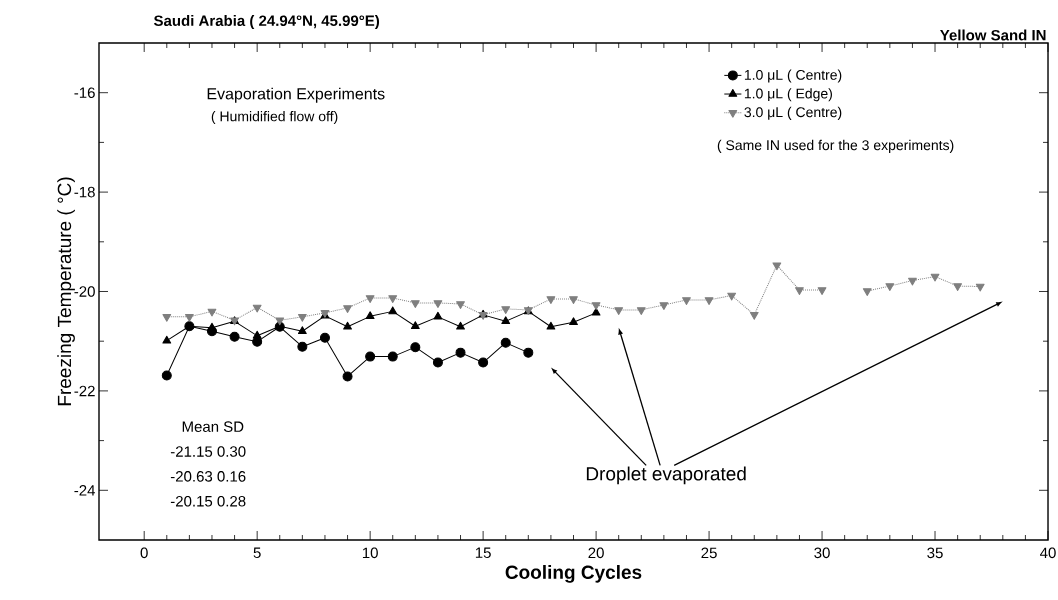  I want to click on x-axis-title: Cooling Cycles, so click(573, 574).